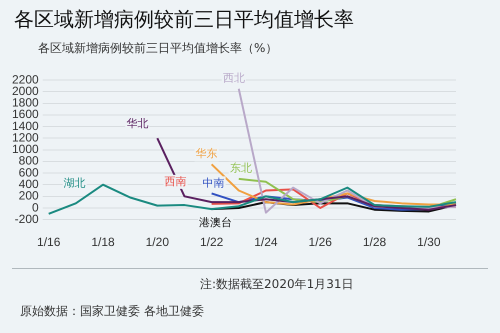  Describe the element at coordinates (158, 242) in the screenshot. I see `x-tick-label: 1/20` at that location.